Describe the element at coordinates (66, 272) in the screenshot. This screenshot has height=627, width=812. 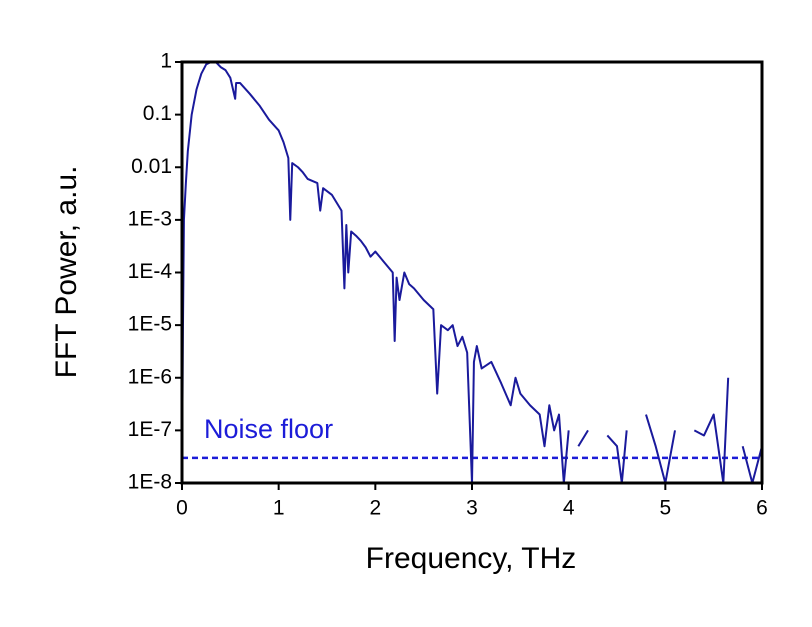
I see `y-axis-title: FFT Power, a.u.` at that location.